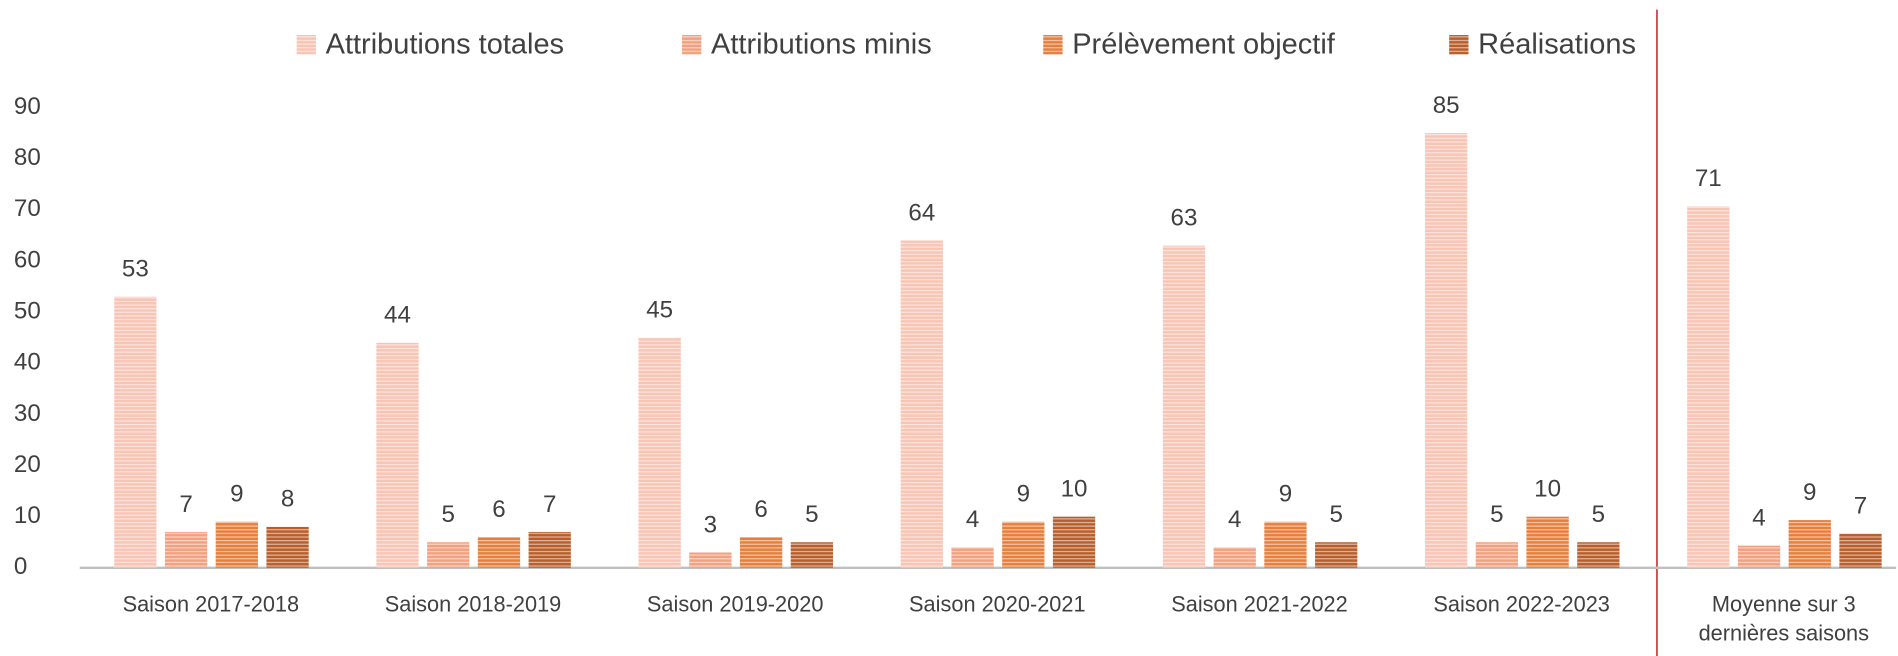 Image resolution: width=1898 pixels, height=656 pixels. Describe the element at coordinates (1708, 178) in the screenshot. I see `data-label: 71` at that location.